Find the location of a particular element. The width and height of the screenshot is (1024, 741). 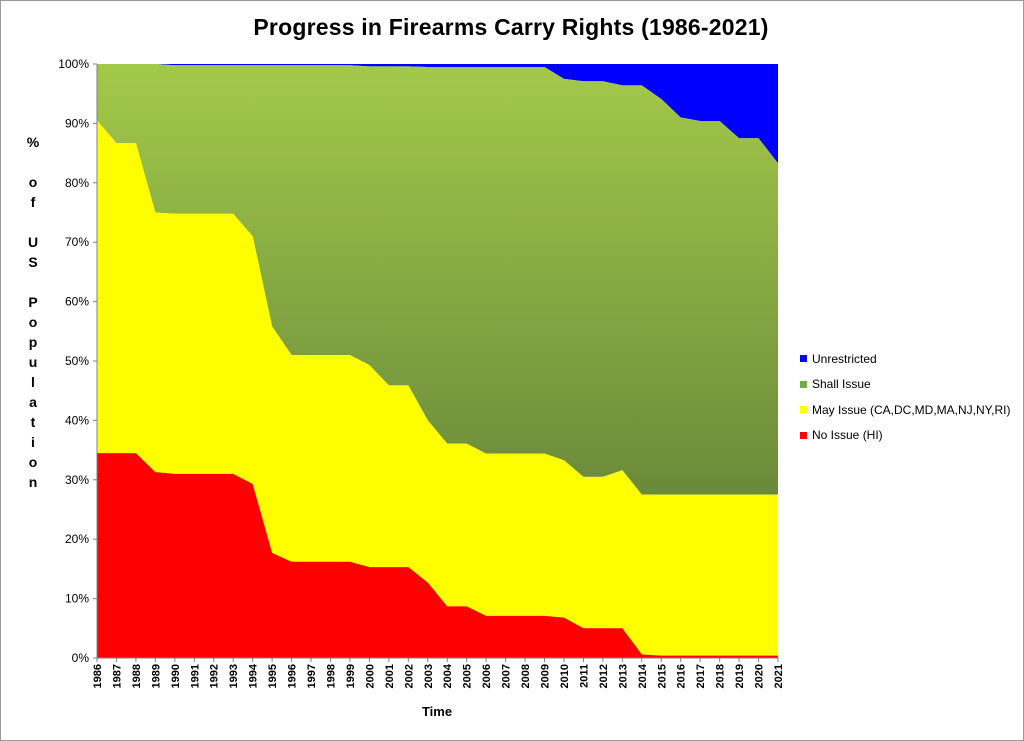

x-tick-label: 1989 is located at coordinates (156, 676).